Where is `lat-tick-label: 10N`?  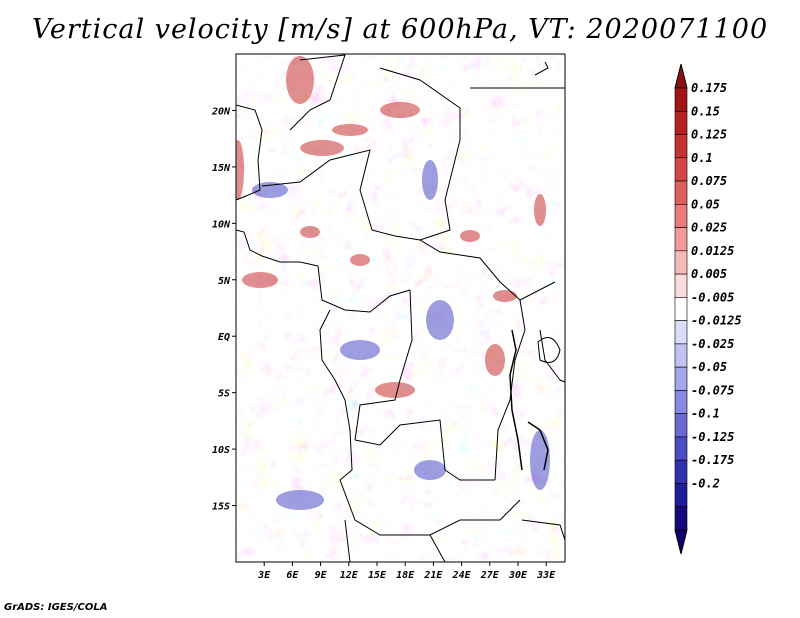
lat-tick-label: 10N is located at coordinates (221, 224).